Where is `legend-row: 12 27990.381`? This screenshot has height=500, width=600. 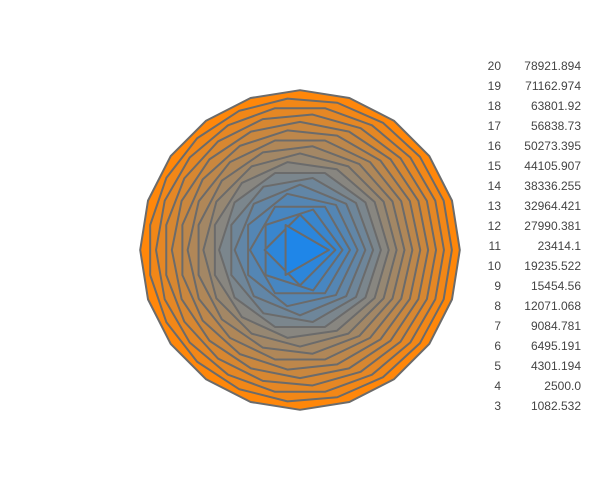
legend-row: 12 27990.381 is located at coordinates (534, 226).